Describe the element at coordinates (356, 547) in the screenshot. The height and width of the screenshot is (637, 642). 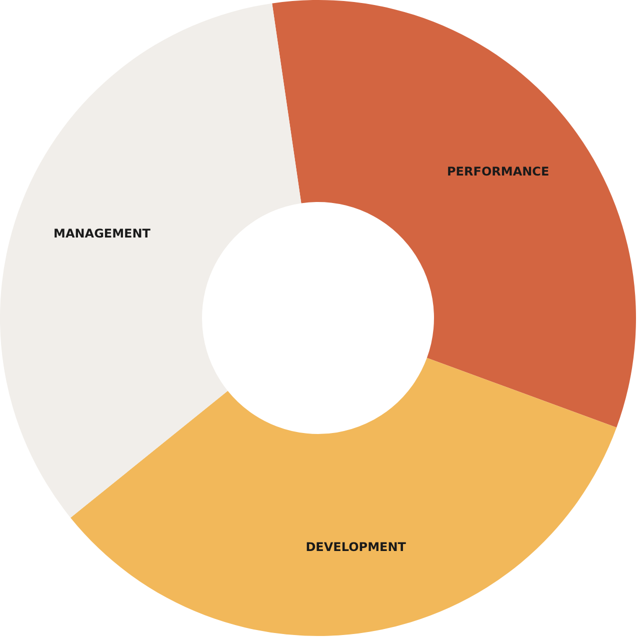
I see `slice-label: DEVELOPMENT` at that location.